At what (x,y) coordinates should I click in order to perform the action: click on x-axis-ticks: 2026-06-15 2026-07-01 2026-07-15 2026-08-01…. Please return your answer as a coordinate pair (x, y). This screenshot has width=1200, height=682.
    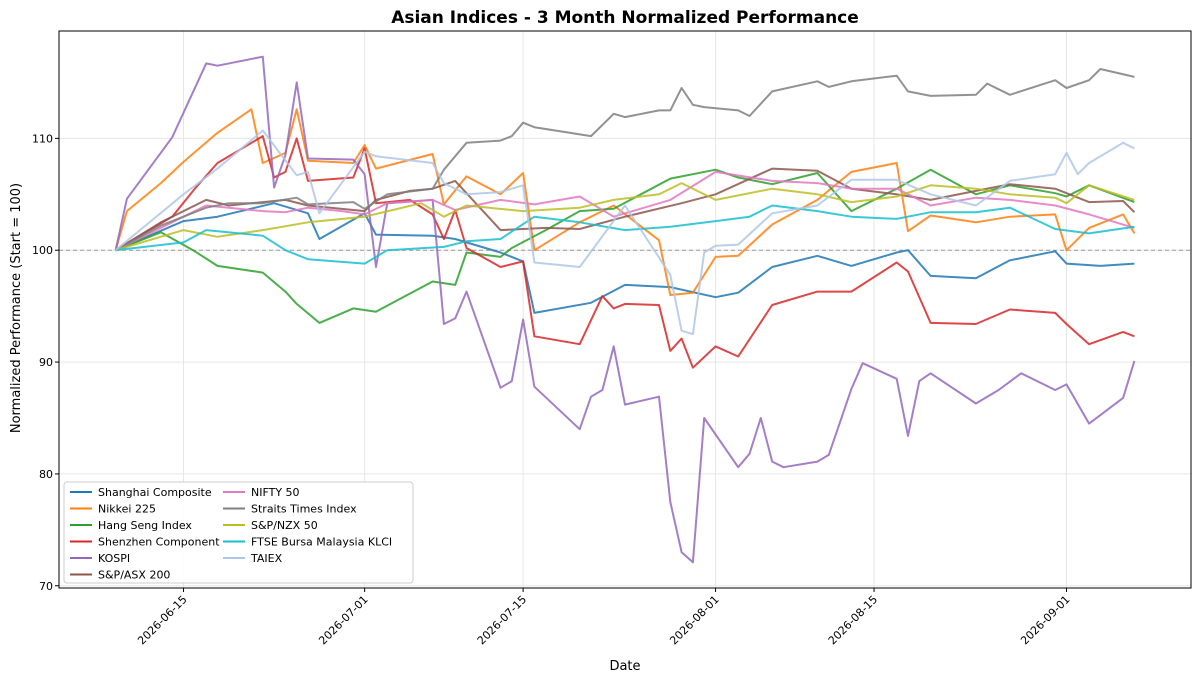
    Looking at the image, I should click on (604, 617).